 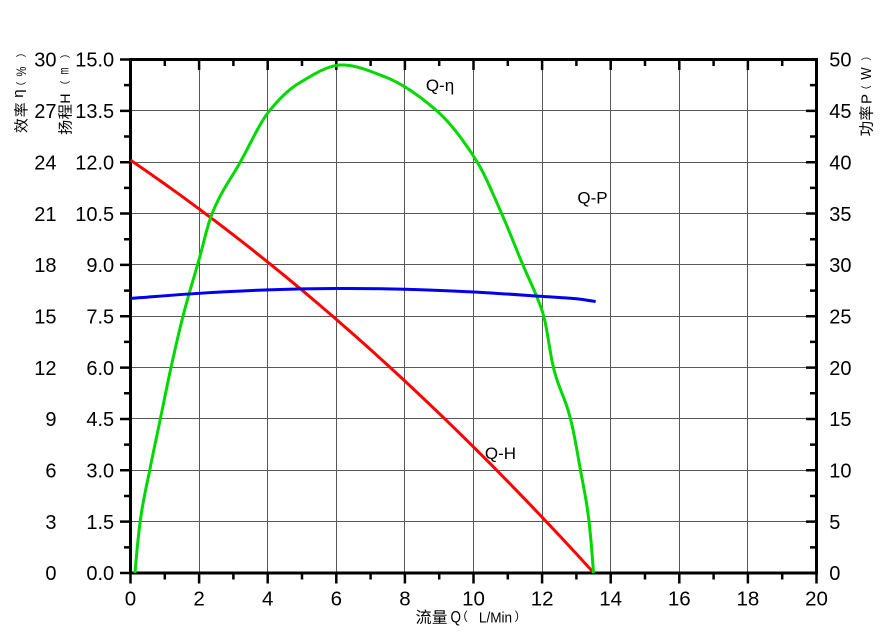 What do you see at coordinates (592, 198) in the screenshot?
I see `svg-text: Q-P` at bounding box center [592, 198].